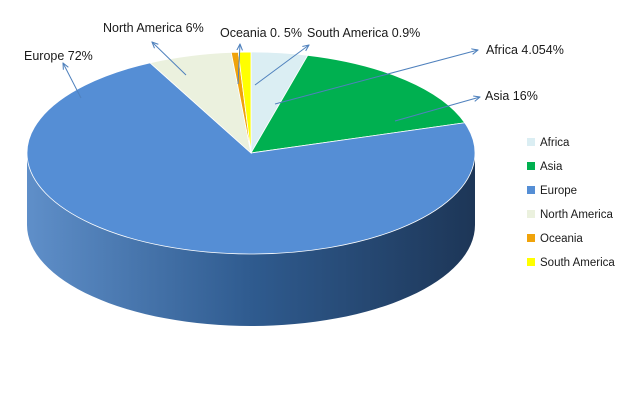  Describe the element at coordinates (531, 262) in the screenshot. I see `legend-swatch-south-america` at that location.